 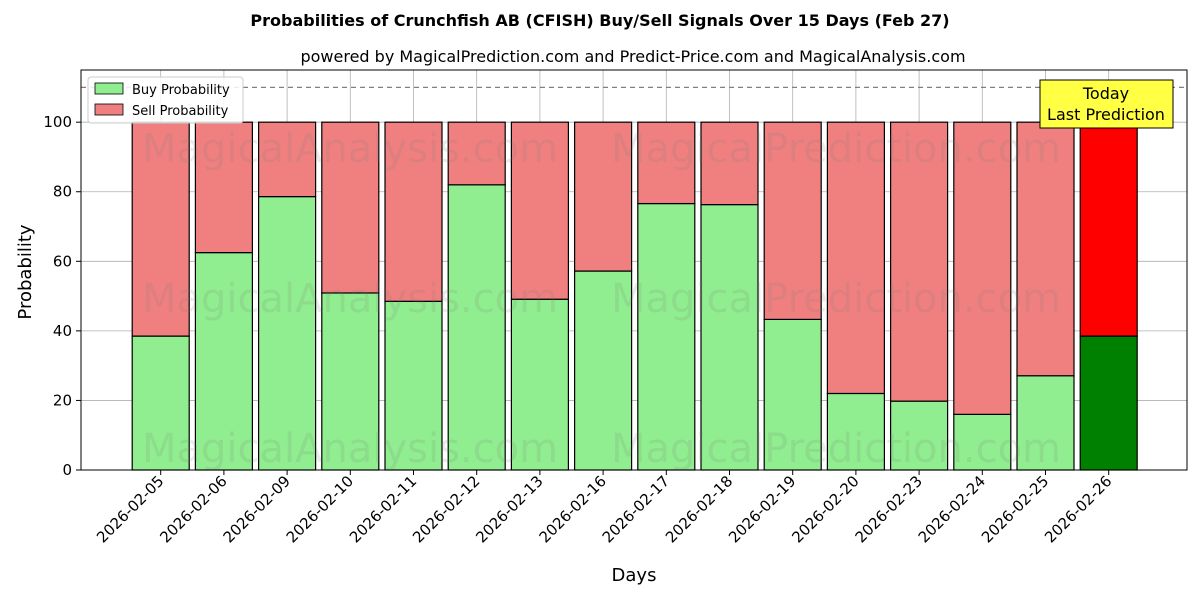 I want to click on y-tick-label: 40, so click(x=62, y=331).